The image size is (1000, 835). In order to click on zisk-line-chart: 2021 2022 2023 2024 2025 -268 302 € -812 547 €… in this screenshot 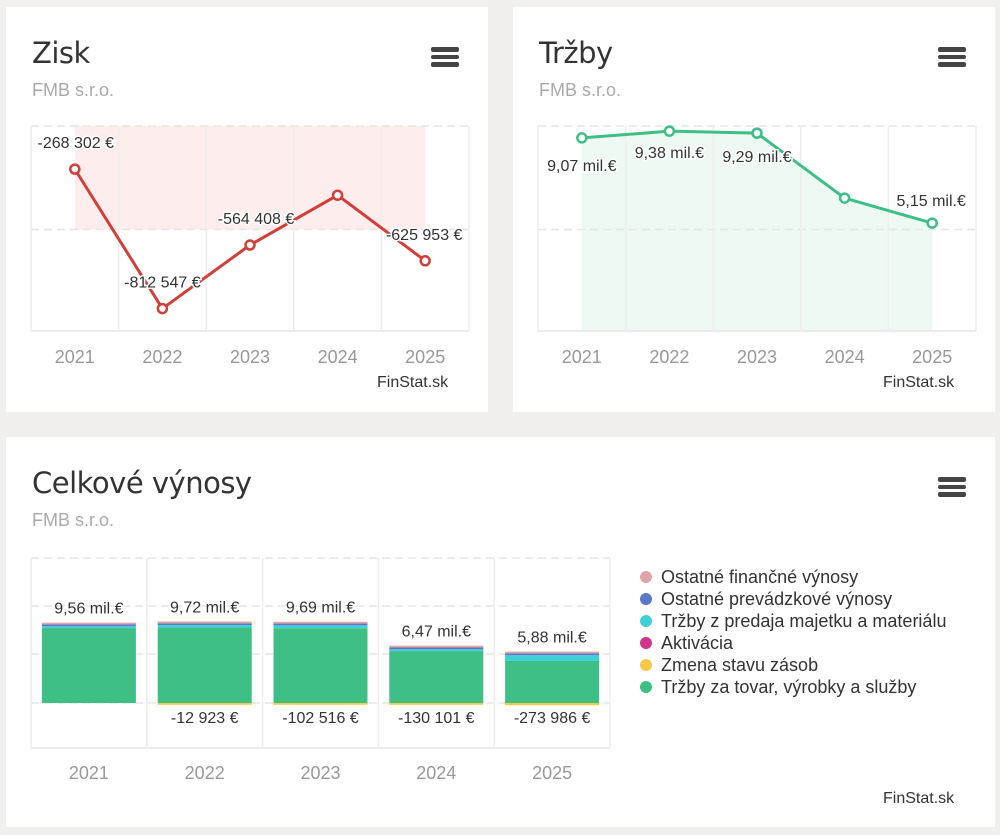, I will do `click(250, 246)`.